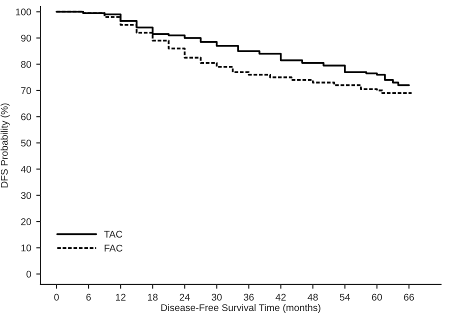 This screenshot has height=327, width=450. Describe the element at coordinates (88, 297) in the screenshot. I see `x-tick-label: 6` at that location.